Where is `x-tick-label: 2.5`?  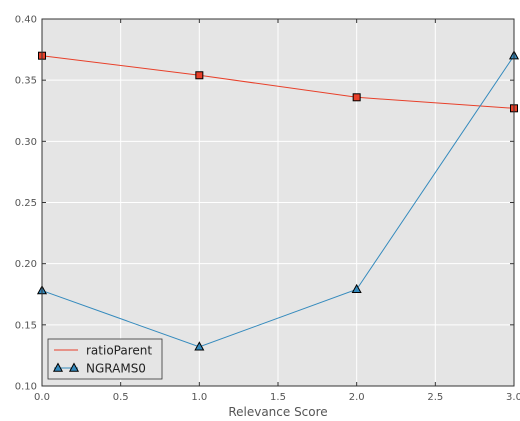 x-tick-label: 2.5 is located at coordinates (435, 397).